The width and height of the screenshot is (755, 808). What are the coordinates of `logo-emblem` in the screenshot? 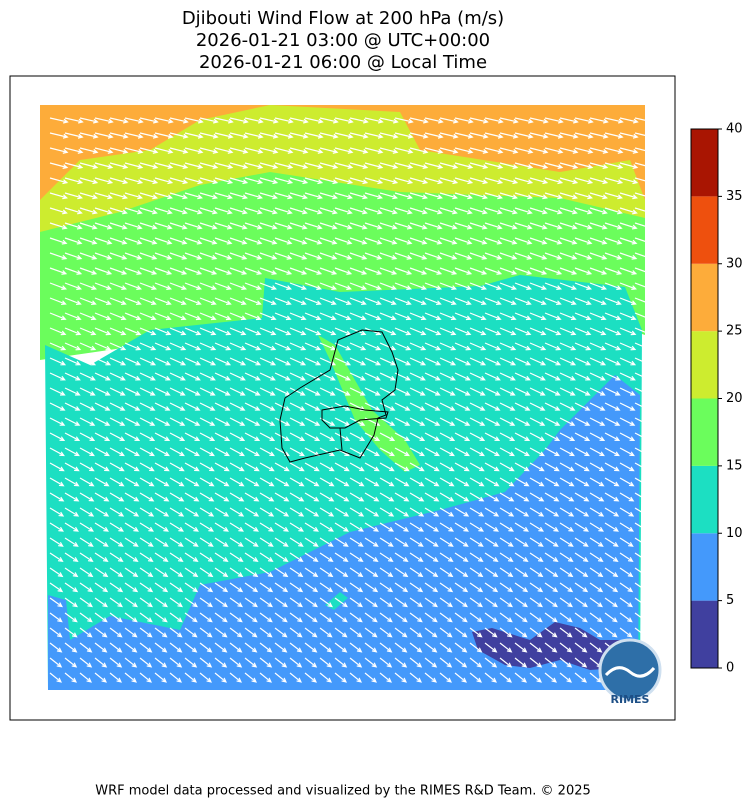 It's located at (630, 670).